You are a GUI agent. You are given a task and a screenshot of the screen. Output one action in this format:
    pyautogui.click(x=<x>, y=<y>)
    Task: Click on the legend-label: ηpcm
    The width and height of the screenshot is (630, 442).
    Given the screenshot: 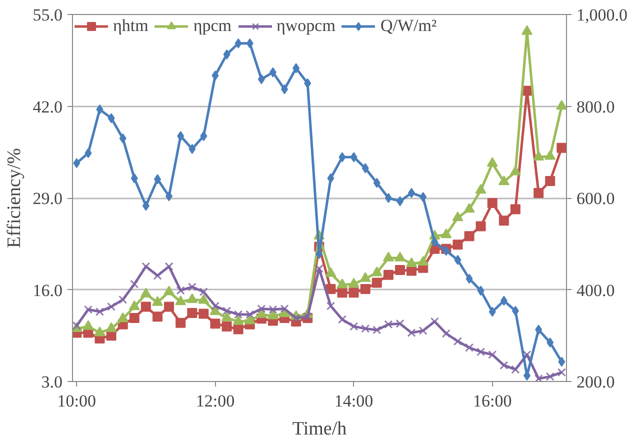 What is the action you would take?
    pyautogui.click(x=212, y=26)
    